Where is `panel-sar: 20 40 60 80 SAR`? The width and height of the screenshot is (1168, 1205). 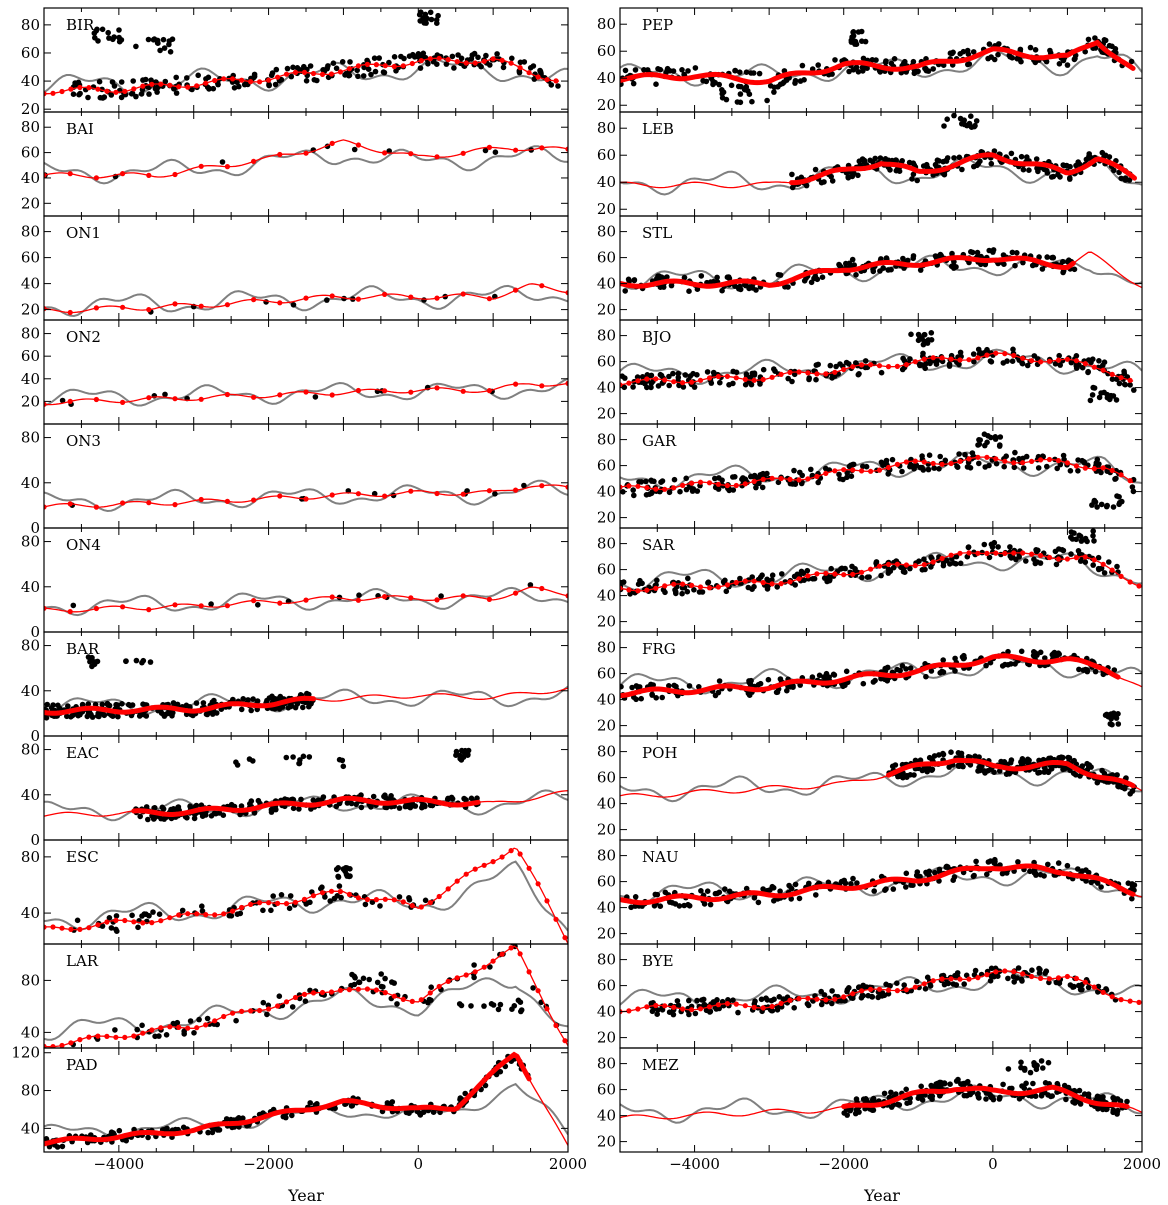
panel-sar: 20 40 60 80 SAR is located at coordinates (870, 580).